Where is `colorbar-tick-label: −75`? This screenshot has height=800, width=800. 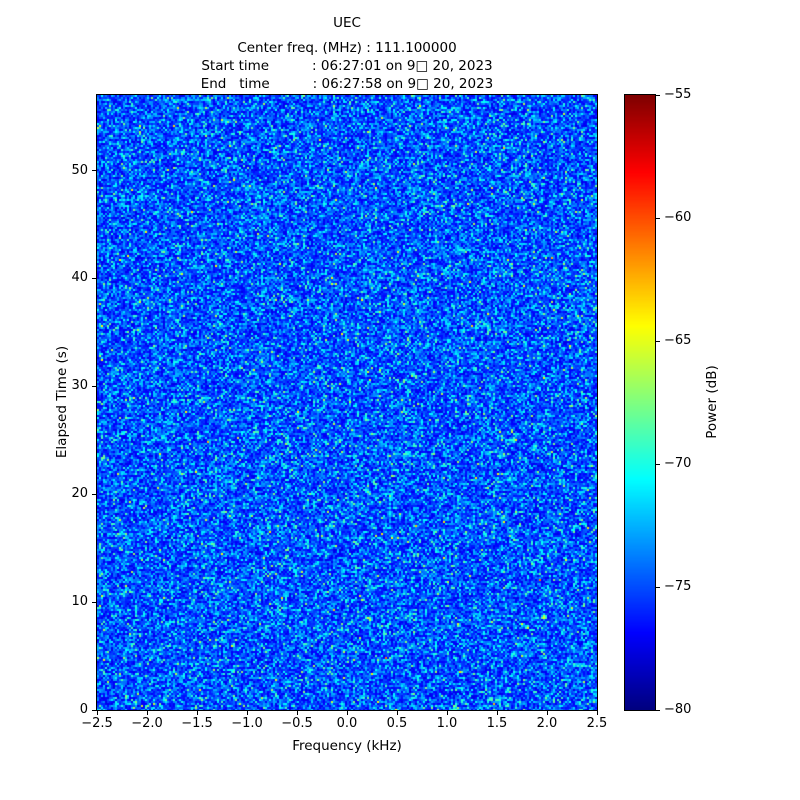 colorbar-tick-label: −75 is located at coordinates (678, 586).